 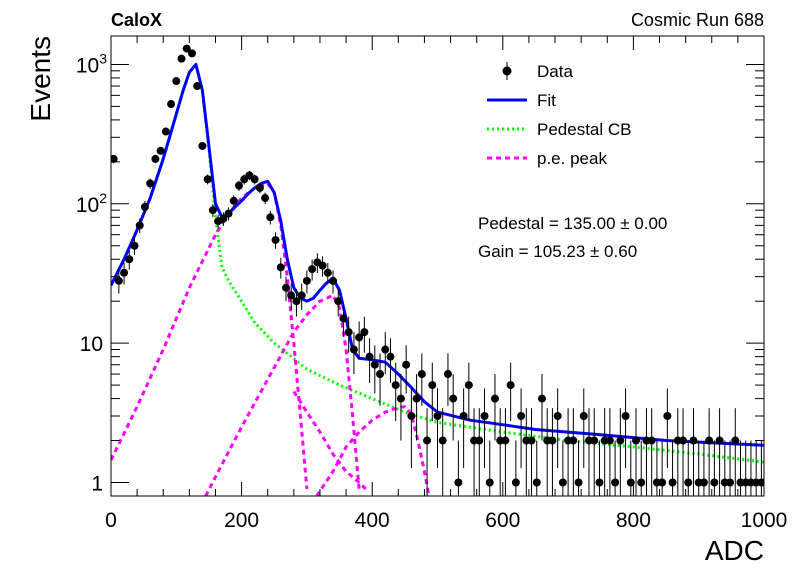 I want to click on legend-item: Pedestal CB, so click(x=559, y=129).